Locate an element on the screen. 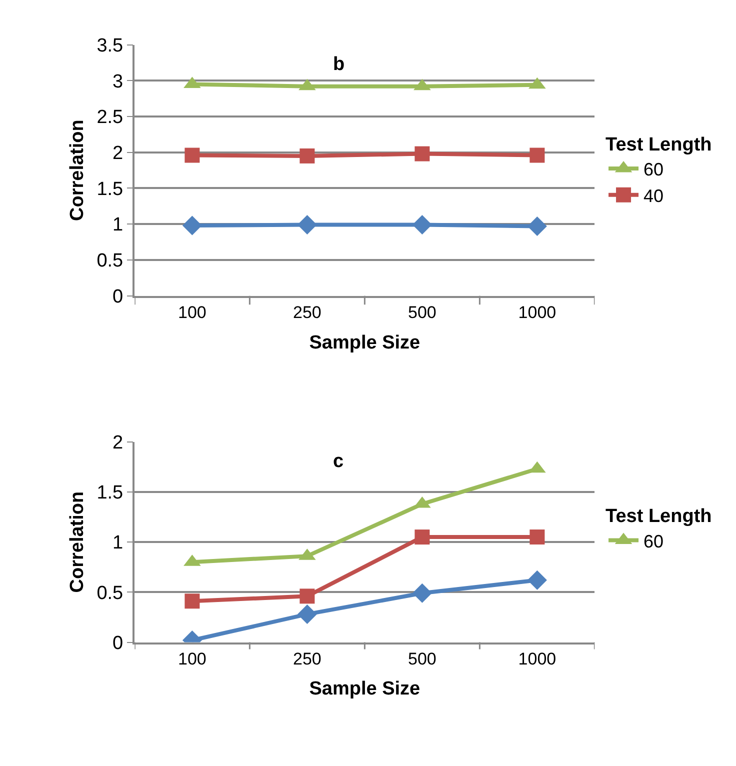 The image size is (736, 766). y-tick-label: 3 is located at coordinates (118, 81).